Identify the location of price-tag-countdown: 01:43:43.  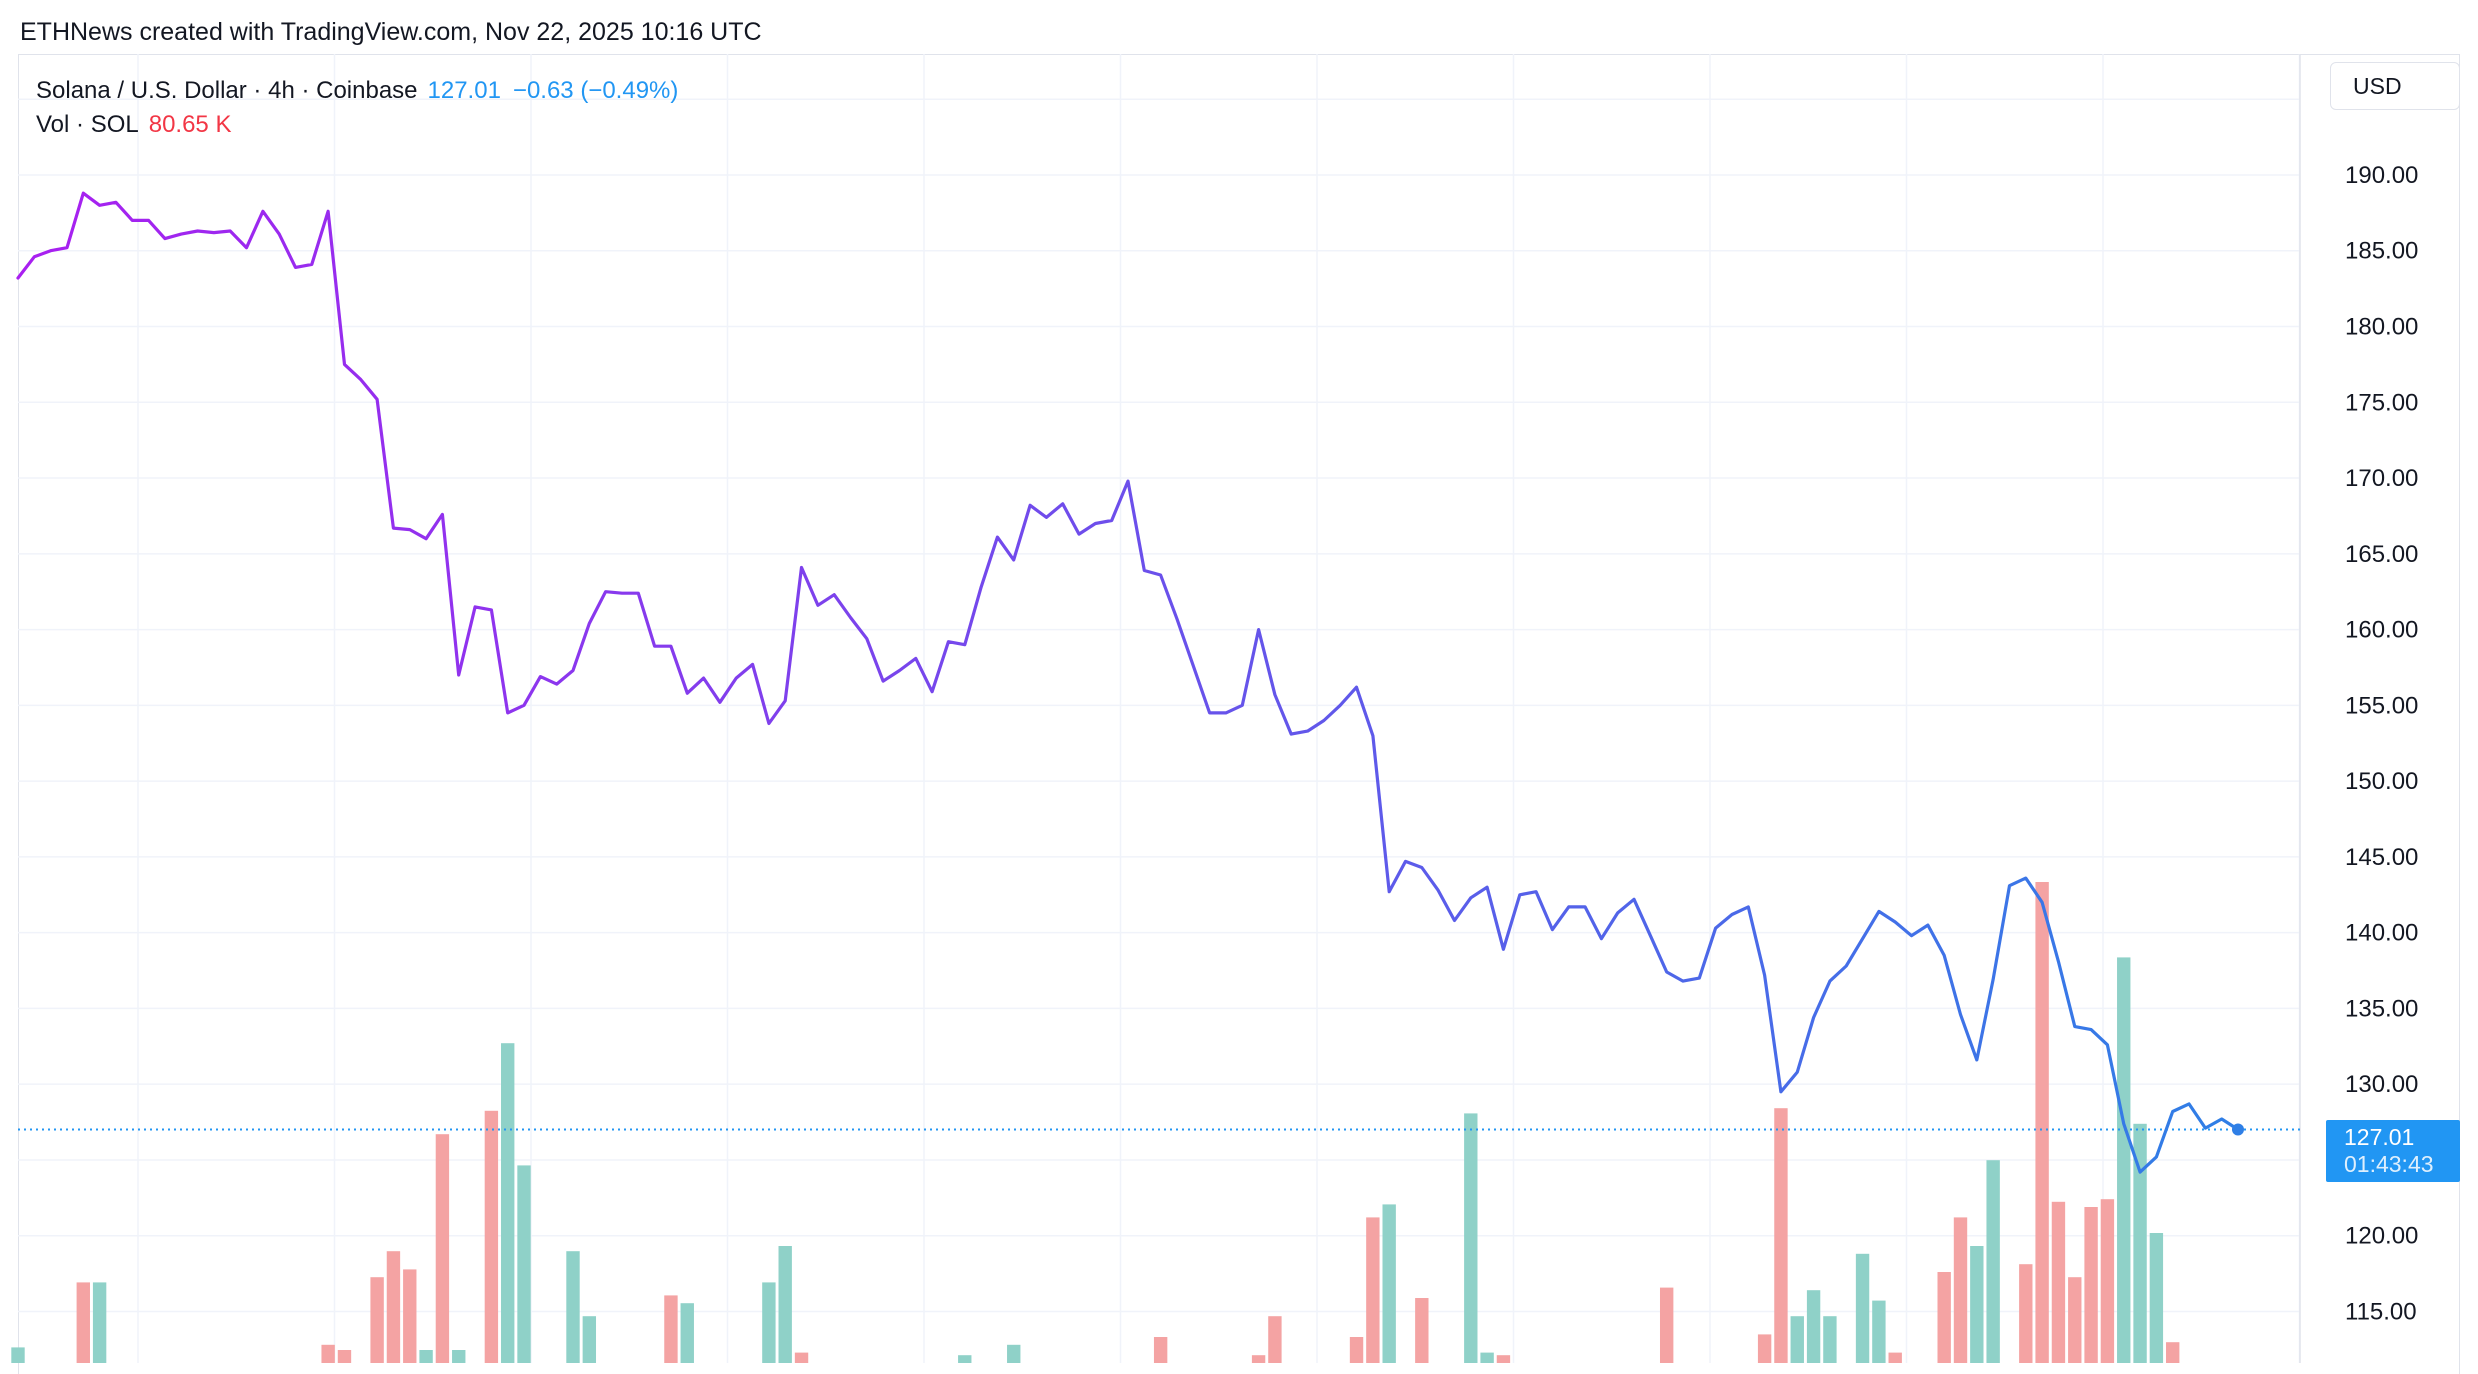
(2389, 1164).